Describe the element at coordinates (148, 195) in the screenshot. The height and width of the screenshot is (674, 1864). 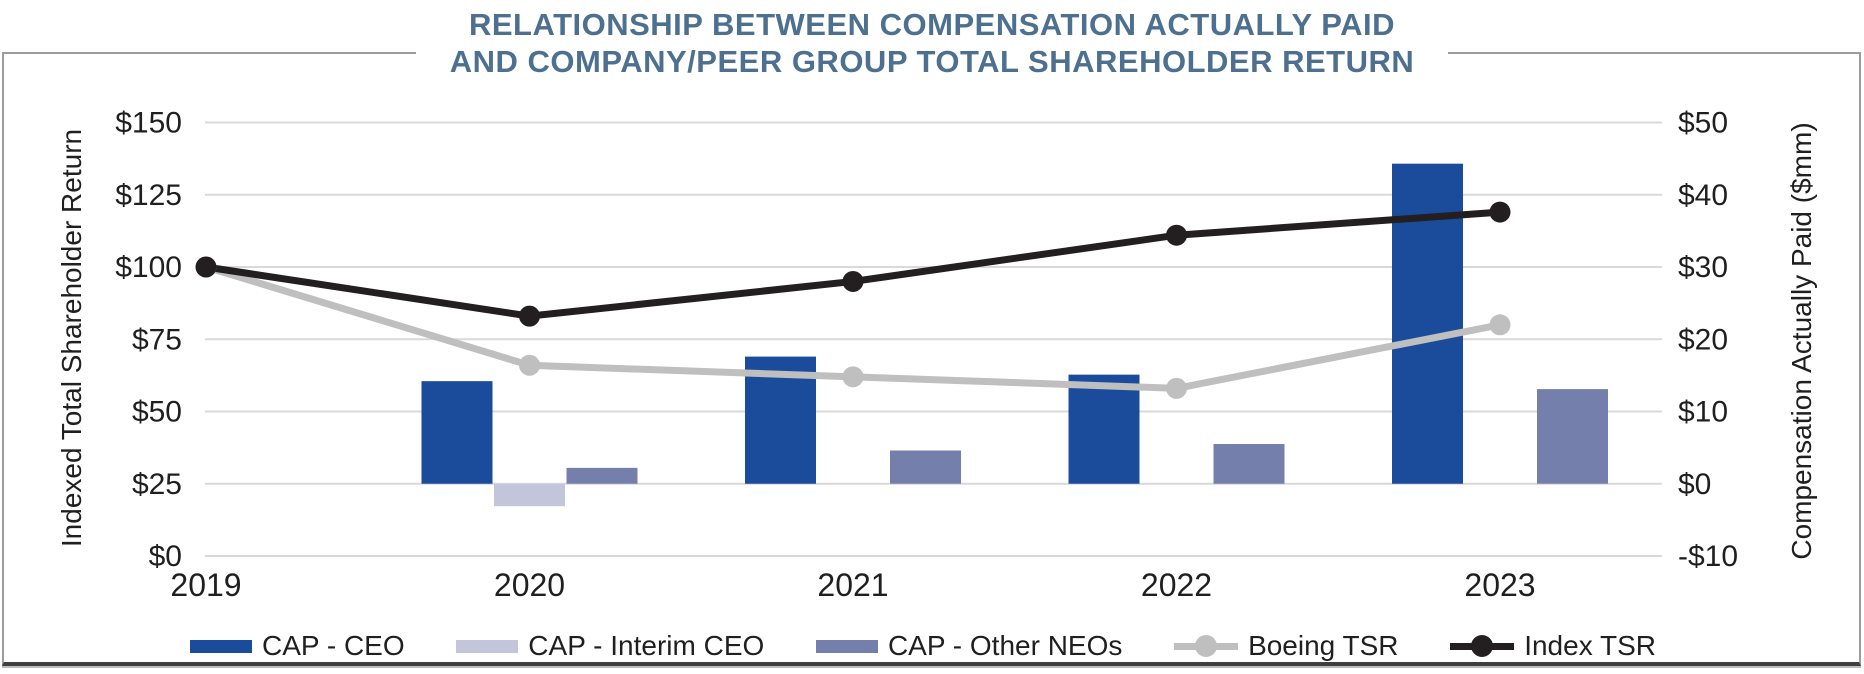
I see `left-axis-tick-label: $125` at that location.